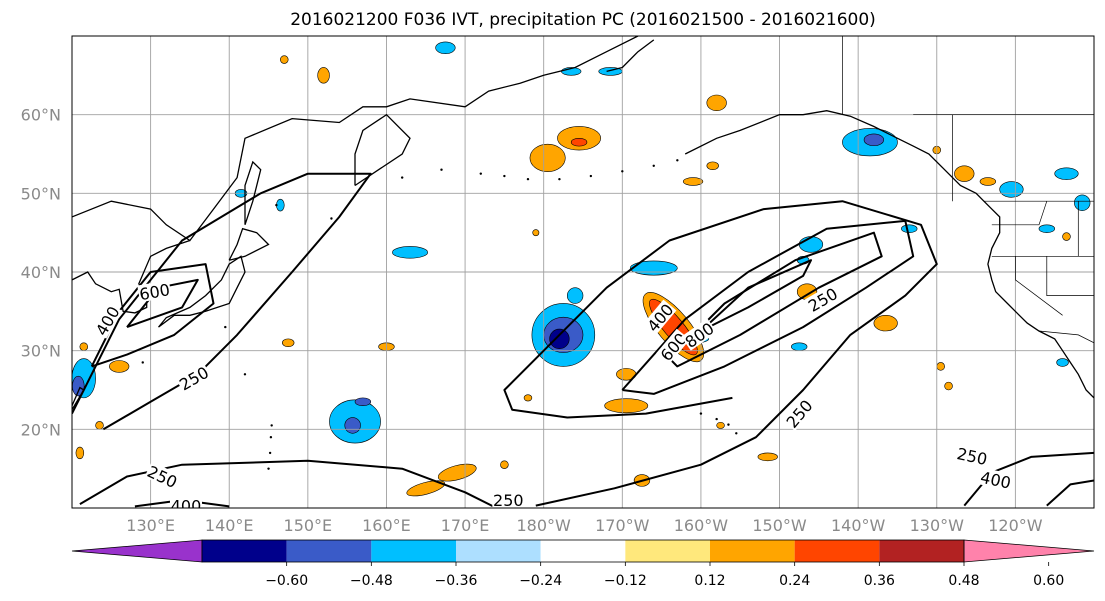 The image size is (1105, 601). I want to click on colorbar-tick-label: −0.48, so click(371, 581).